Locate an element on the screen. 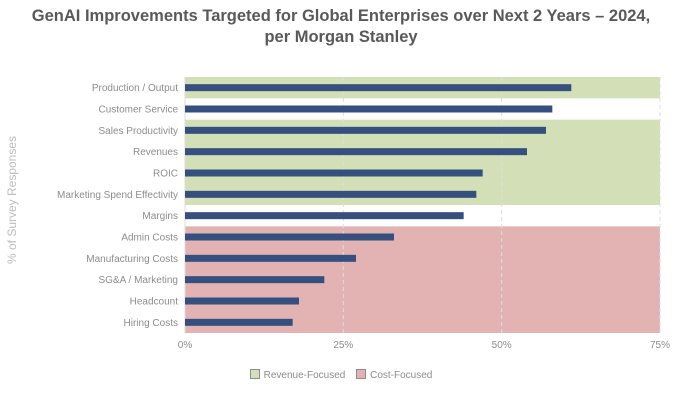 This screenshot has width=682, height=403. category-label-marketing-spend-effectivity: Marketing Spend Effectivity is located at coordinates (117, 195).